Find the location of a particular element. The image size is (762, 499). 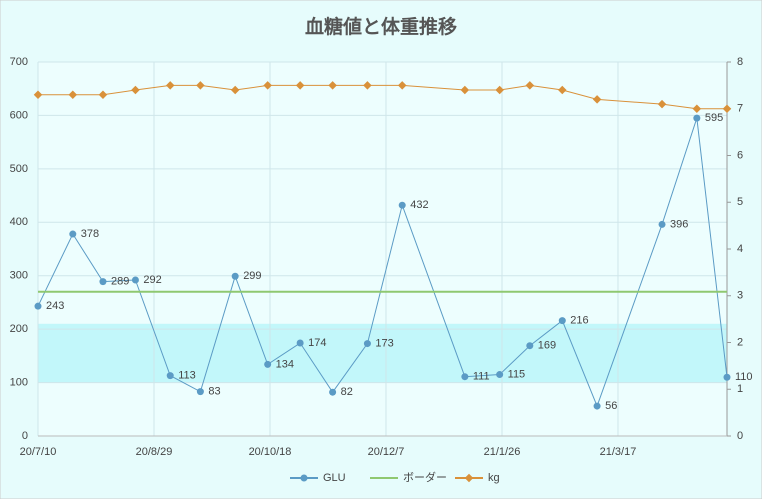

x-tick-label: 21/1/26 is located at coordinates (502, 452).